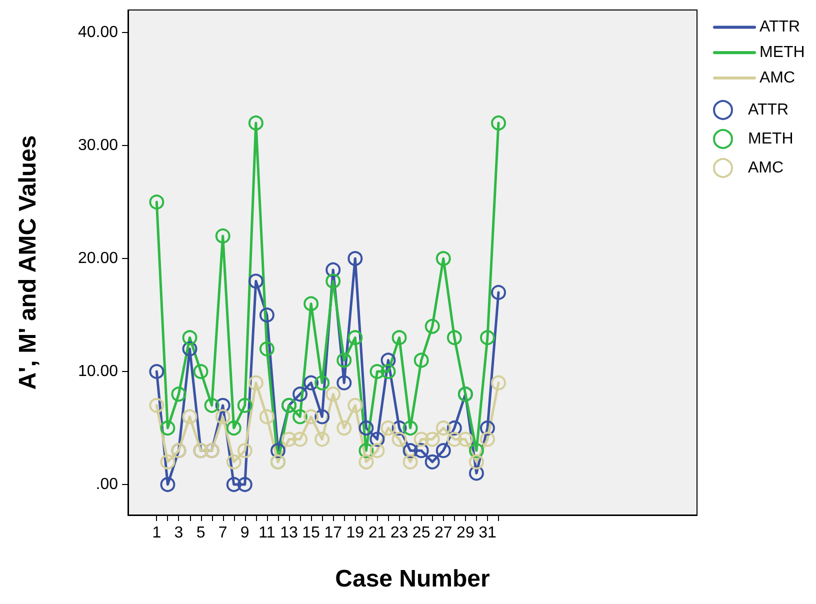 This screenshot has width=816, height=604. What do you see at coordinates (311, 533) in the screenshot?
I see `x-tick-label: 15` at bounding box center [311, 533].